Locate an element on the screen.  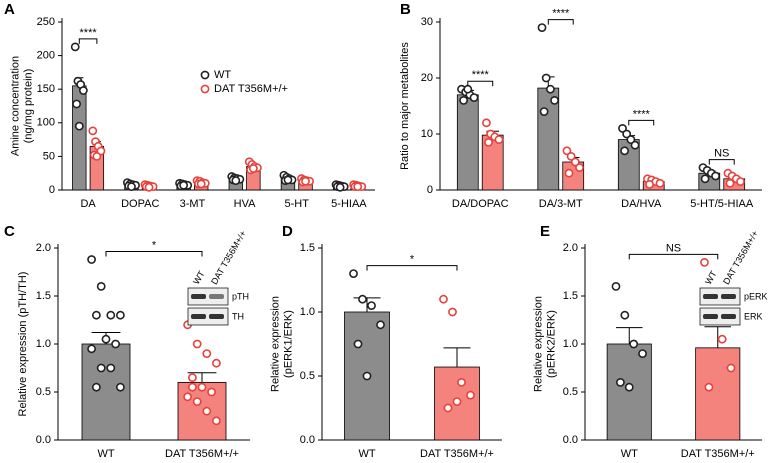
x-tick-label: 3-MT is located at coordinates (193, 204).